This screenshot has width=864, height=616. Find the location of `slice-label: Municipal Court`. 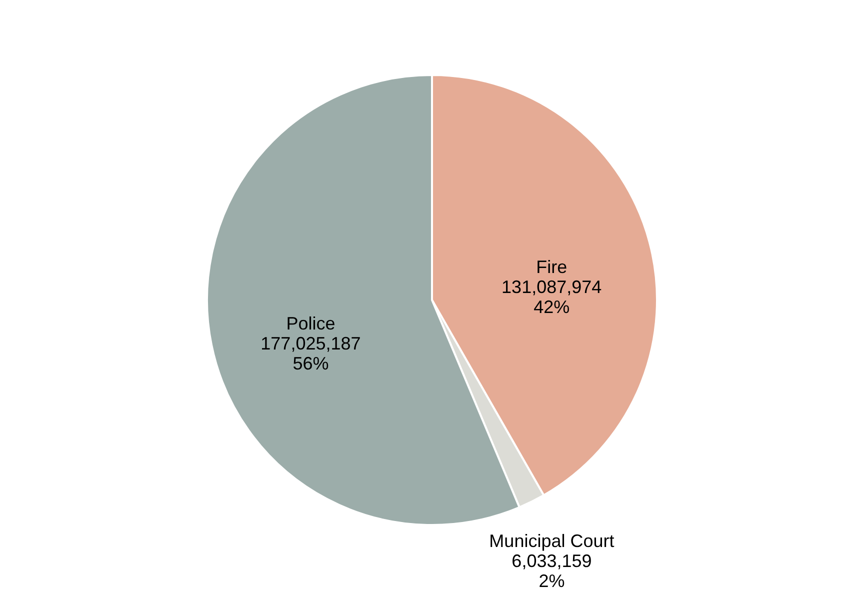

slice-label: Municipal Court is located at coordinates (551, 541).